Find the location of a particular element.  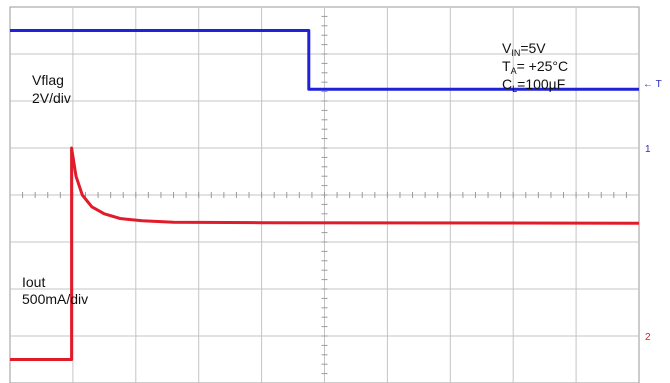

iout-label: Iout is located at coordinates (34, 282).